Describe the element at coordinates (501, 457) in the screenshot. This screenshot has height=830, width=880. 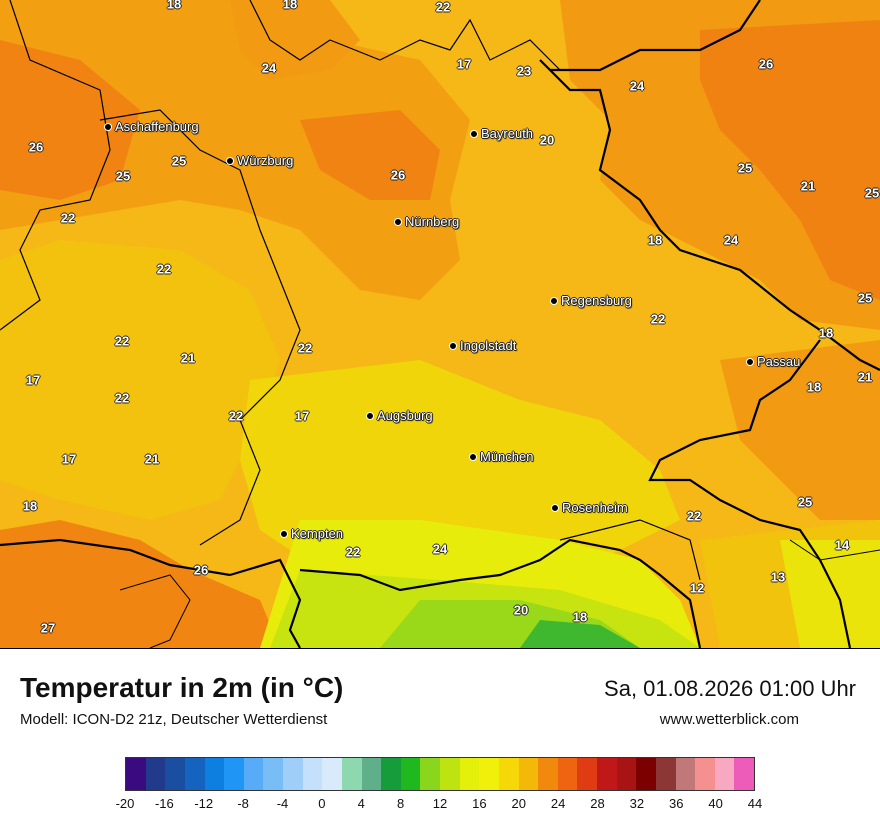
I see `city-label-muenchen: München` at that location.